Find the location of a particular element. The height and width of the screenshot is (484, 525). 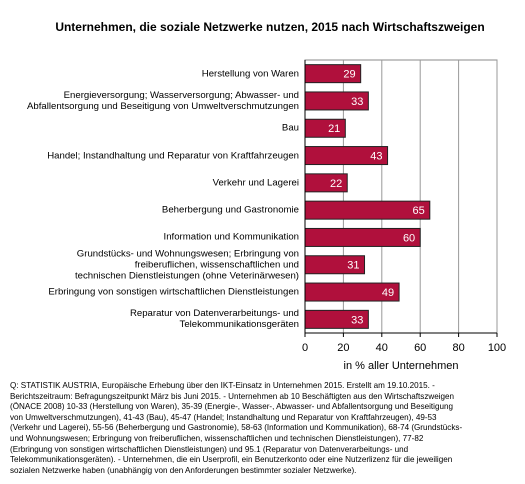

x-tick-label: 40 is located at coordinates (382, 348).